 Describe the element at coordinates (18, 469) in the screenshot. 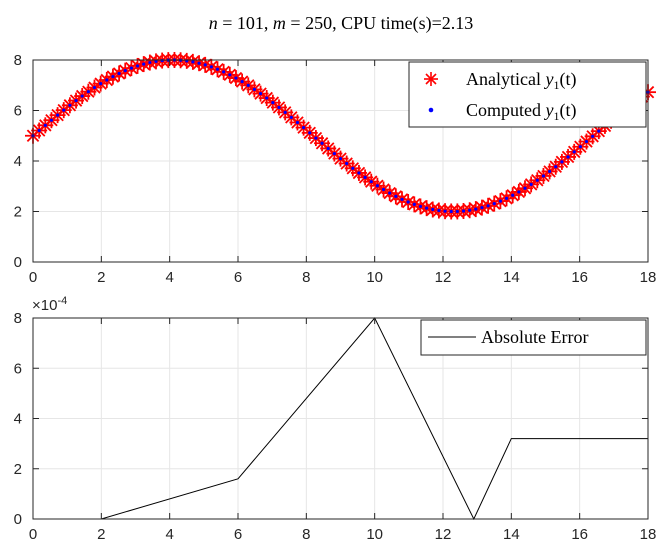

I see `bottom-ytick-label: 2` at that location.